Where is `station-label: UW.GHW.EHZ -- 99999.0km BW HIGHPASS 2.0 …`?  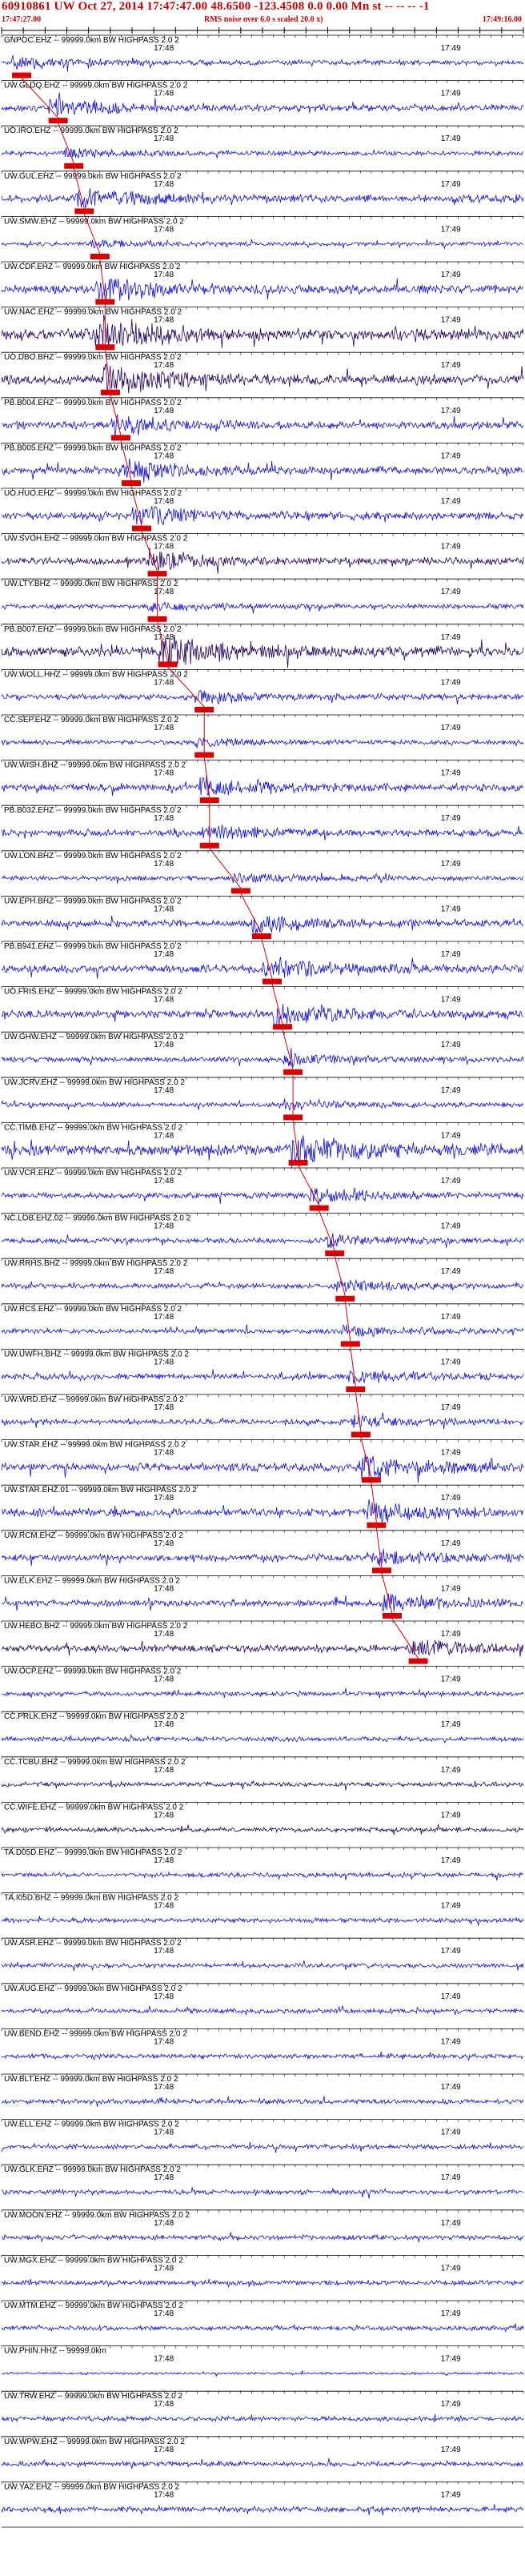 station-label: UW.GHW.EHZ -- 99999.0km BW HIGHPASS 2.0 … is located at coordinates (94, 1037).